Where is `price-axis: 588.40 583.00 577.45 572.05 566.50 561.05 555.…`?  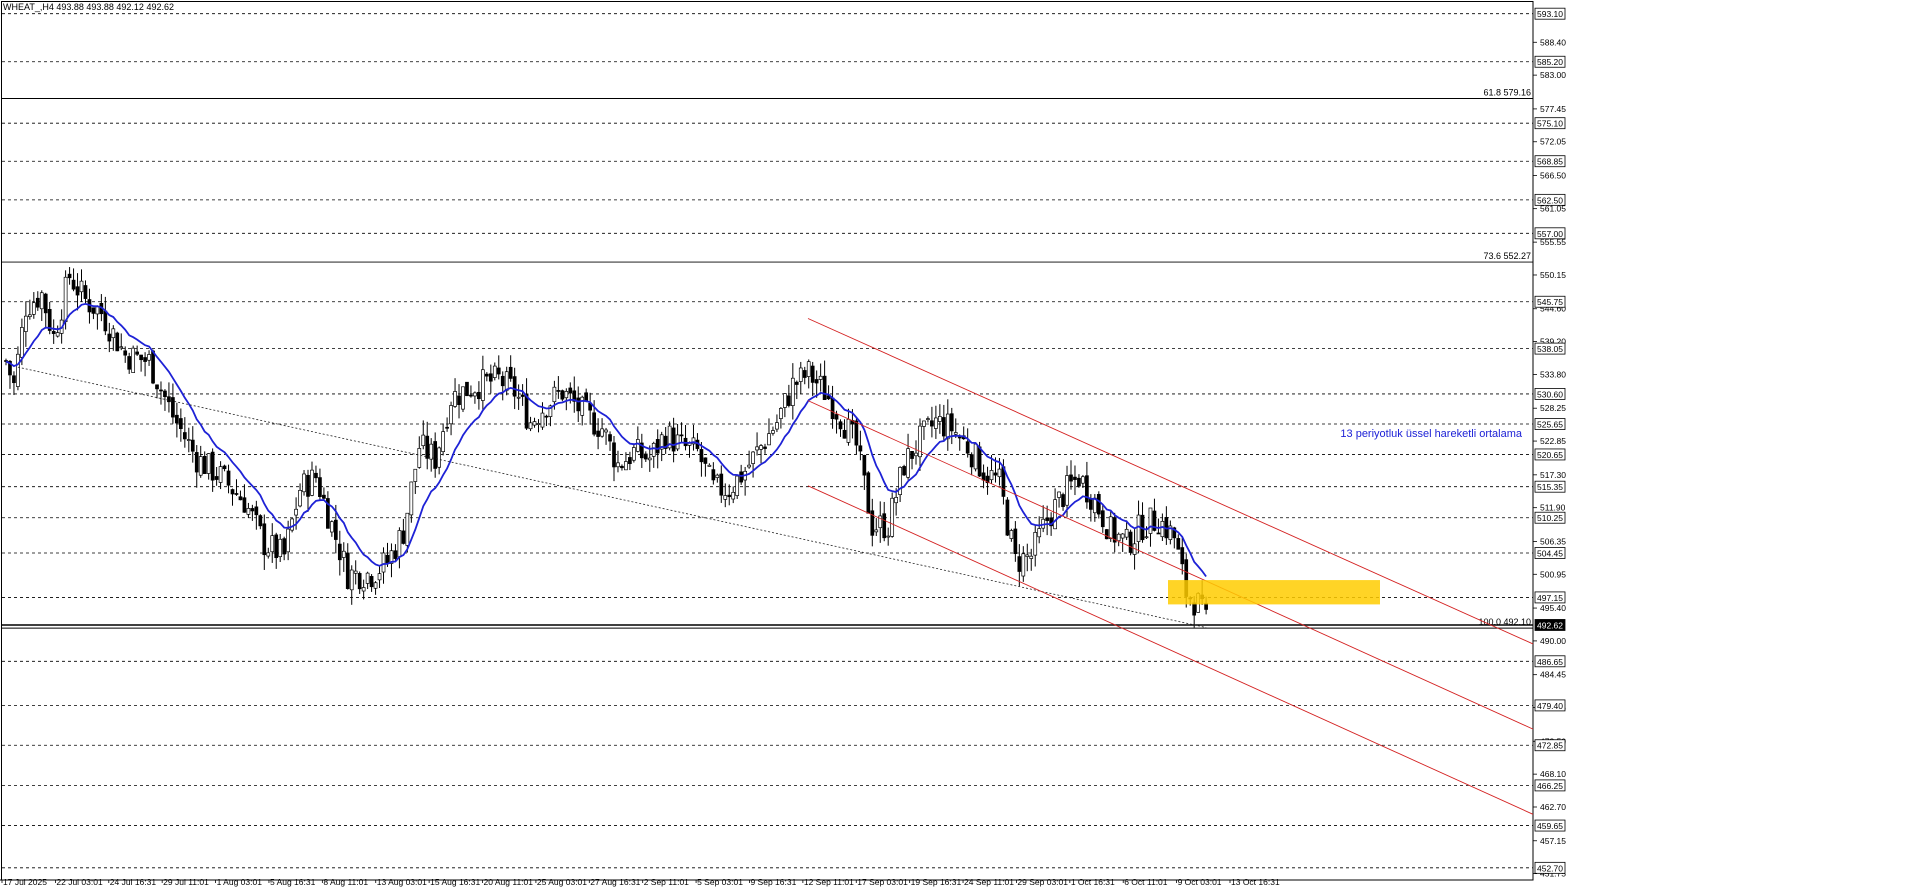
price-axis: 588.40 583.00 577.45 572.05 566.50 561.05 555.… is located at coordinates (1549, 443).